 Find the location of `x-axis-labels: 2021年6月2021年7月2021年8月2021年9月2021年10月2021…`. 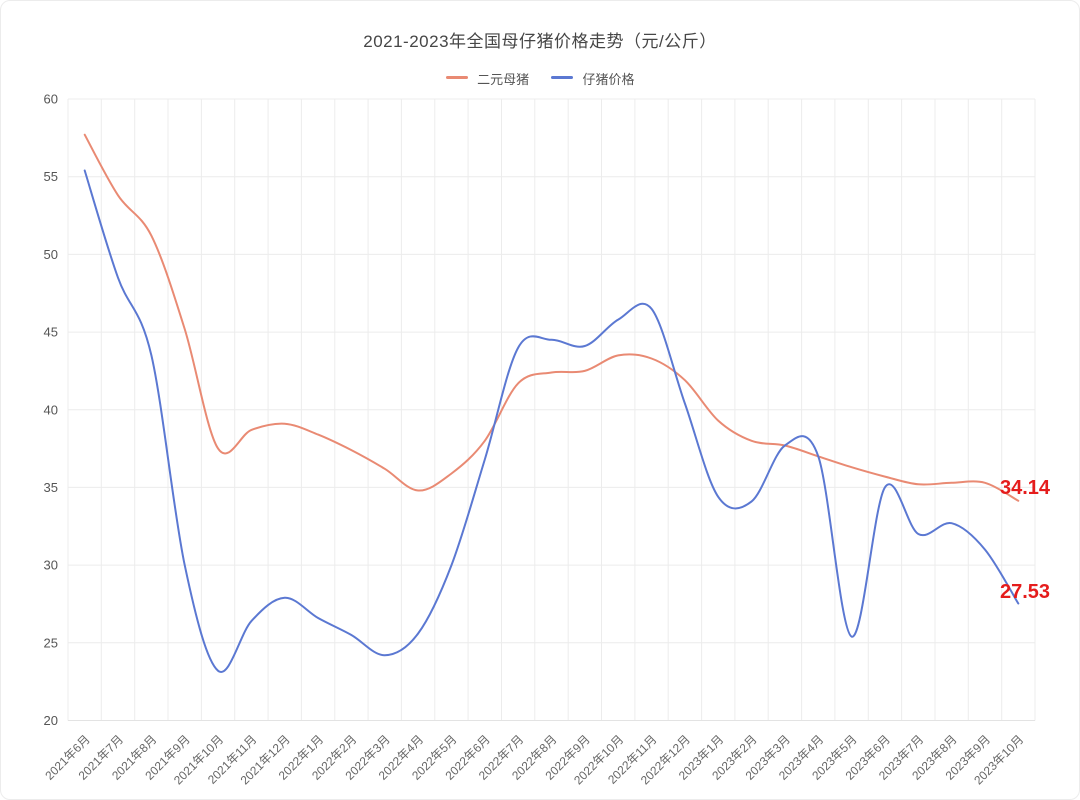

x-axis-labels: 2021年6月2021年7月2021年8月2021年9月2021年10月2021… is located at coordinates (534, 759).